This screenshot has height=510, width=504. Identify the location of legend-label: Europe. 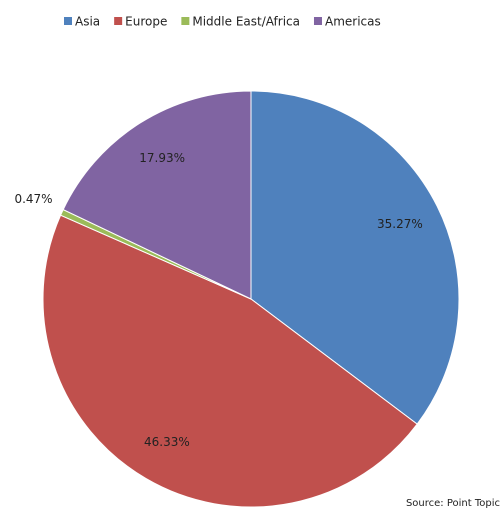
(146, 22).